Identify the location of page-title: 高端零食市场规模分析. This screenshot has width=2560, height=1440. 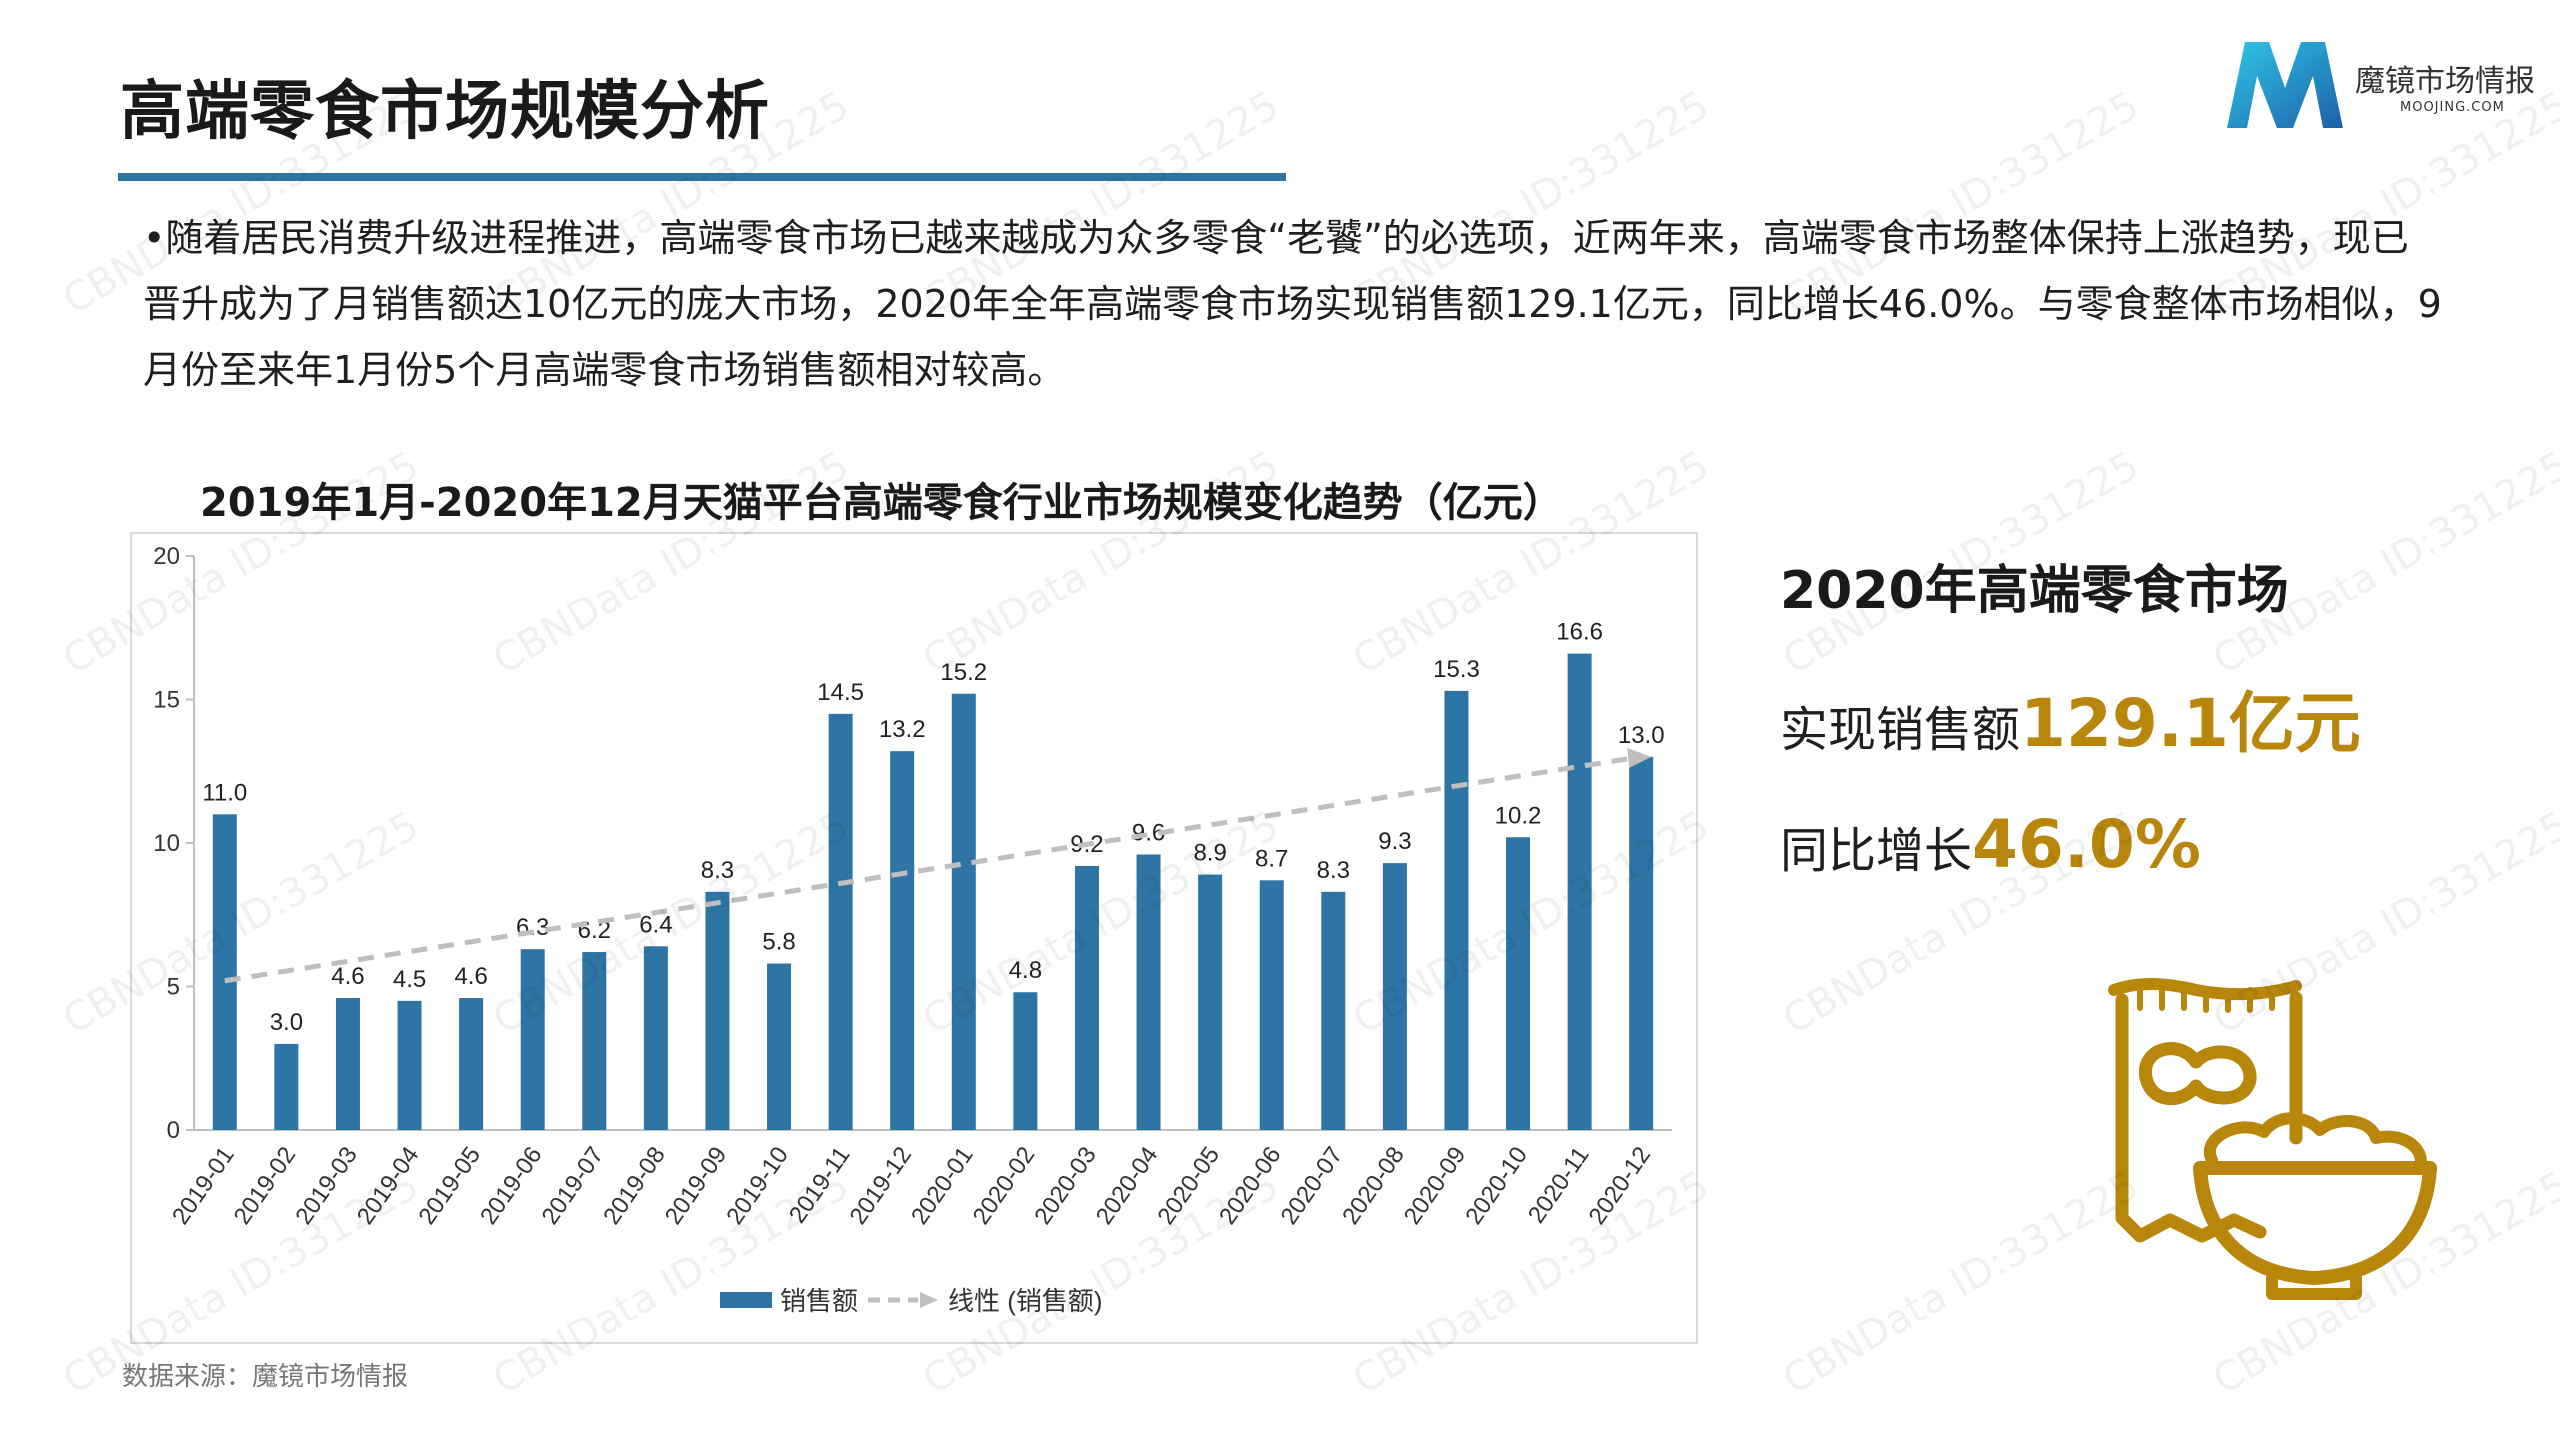
(445, 112).